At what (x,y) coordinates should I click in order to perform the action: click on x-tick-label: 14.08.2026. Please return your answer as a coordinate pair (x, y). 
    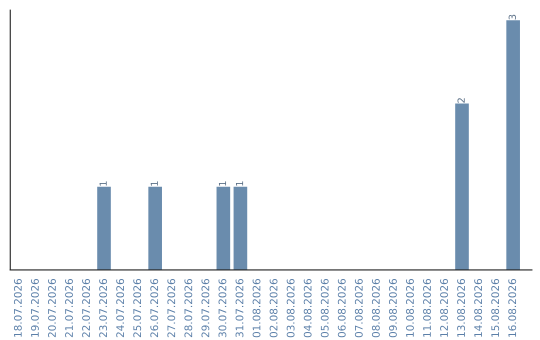
    Looking at the image, I should click on (478, 307).